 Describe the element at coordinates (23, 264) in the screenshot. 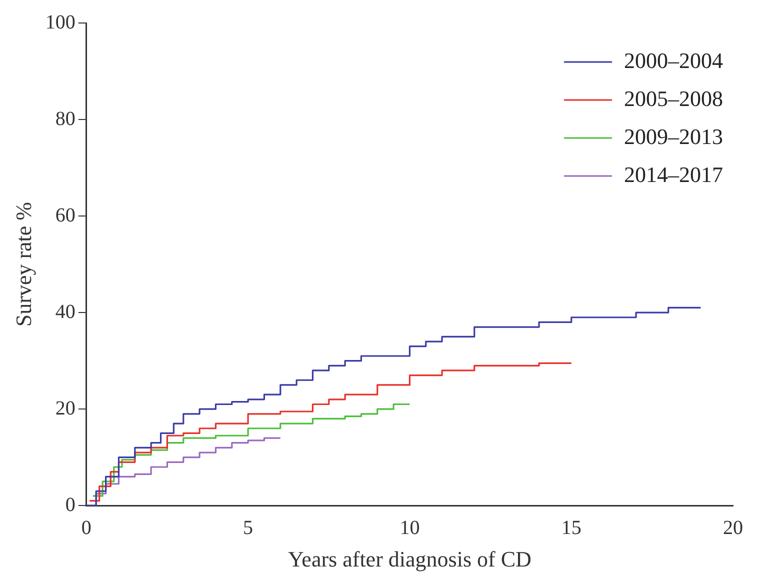

I see `y-axis-title: Survey rate %` at that location.